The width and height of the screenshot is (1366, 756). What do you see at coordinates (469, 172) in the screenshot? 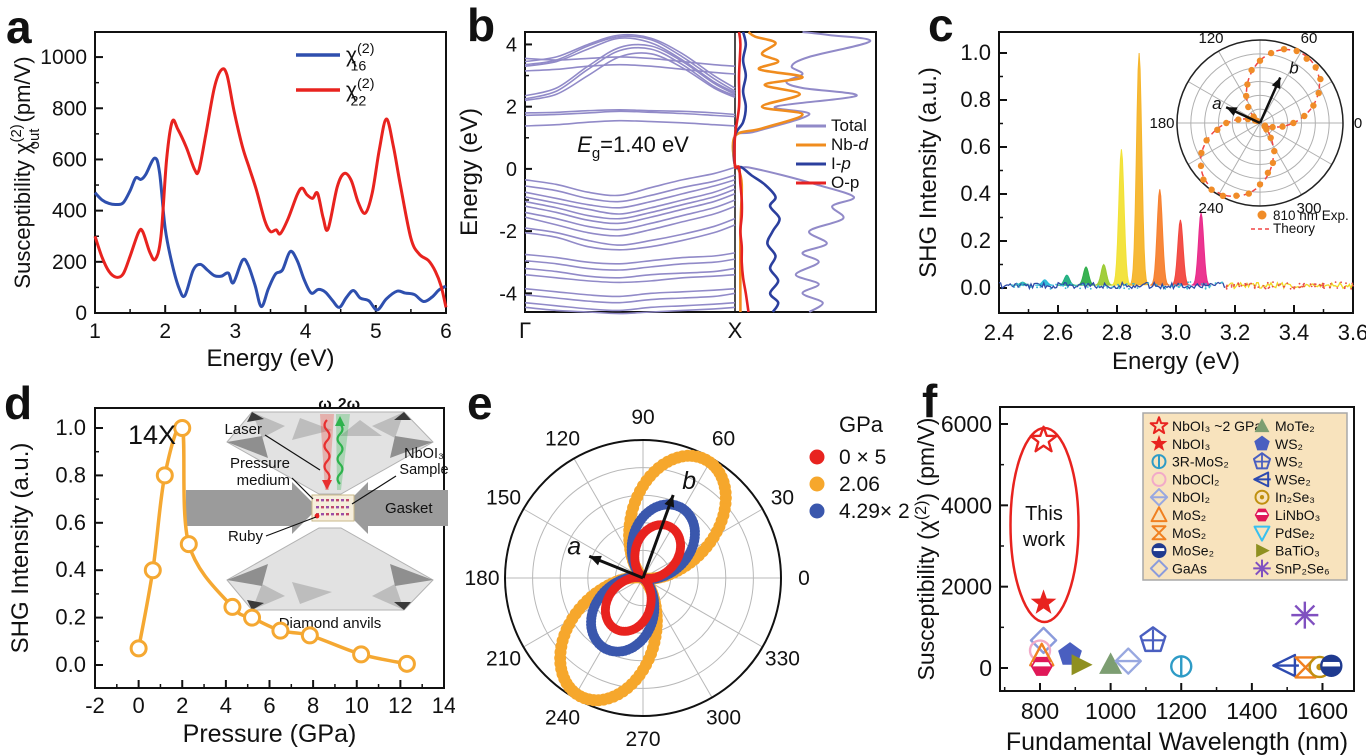
I see `y-axis-title: Energy (eV)` at bounding box center [469, 172].